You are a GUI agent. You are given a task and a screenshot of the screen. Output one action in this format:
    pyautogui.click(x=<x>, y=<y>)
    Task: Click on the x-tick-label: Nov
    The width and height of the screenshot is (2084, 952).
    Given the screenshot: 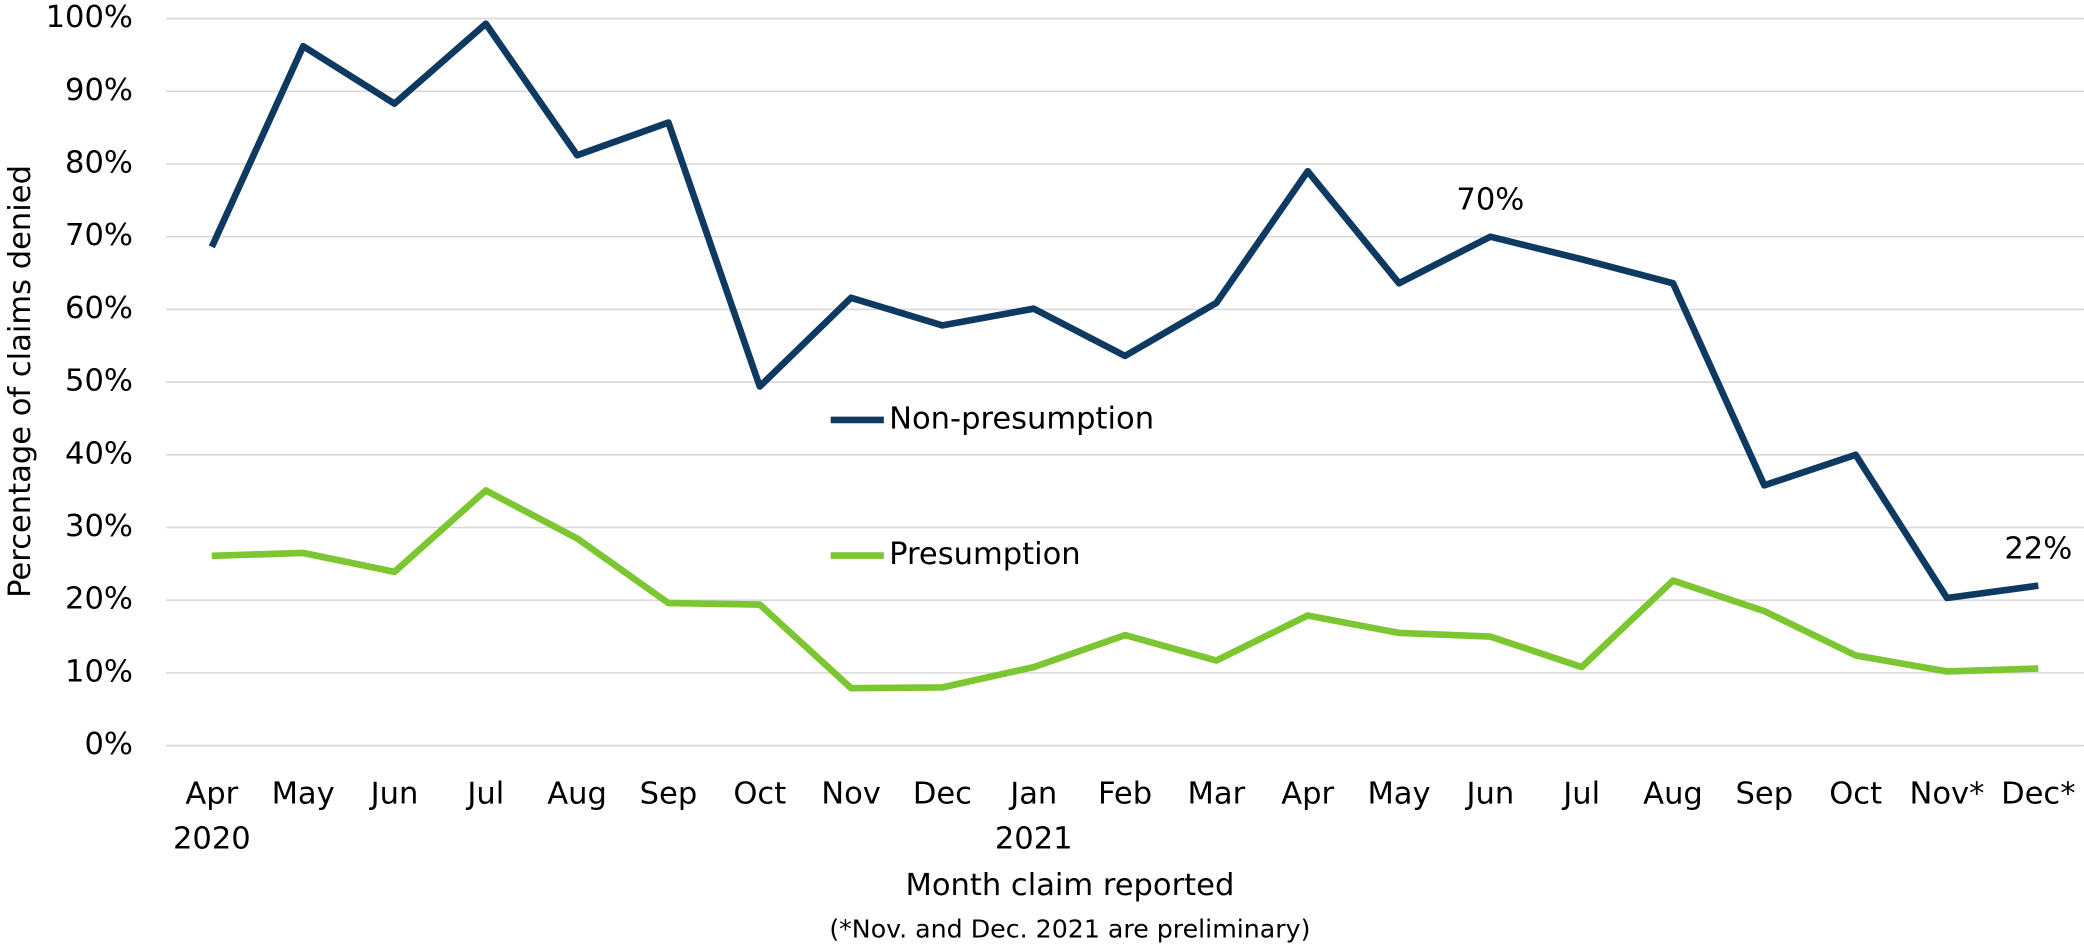 What is the action you would take?
    pyautogui.click(x=851, y=793)
    